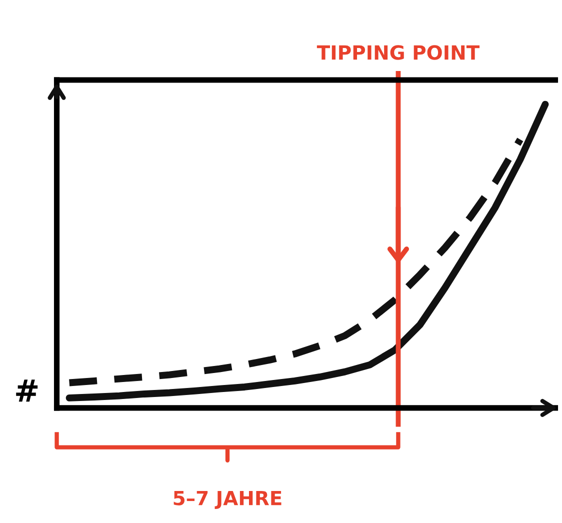 The width and height of the screenshot is (562, 523). I want to click on y-axis-title: #, so click(27, 391).